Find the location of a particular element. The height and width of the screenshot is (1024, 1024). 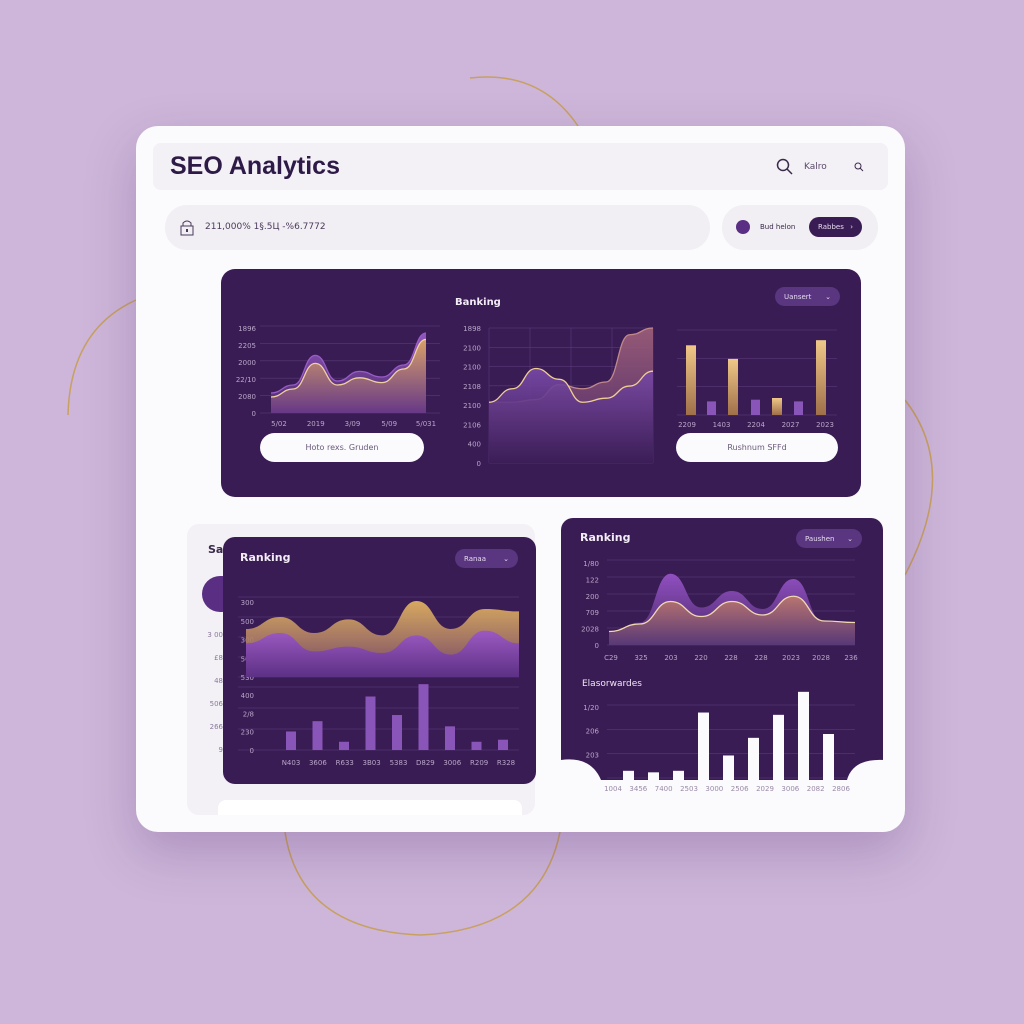

x-tick-label: 3006 is located at coordinates (790, 789).